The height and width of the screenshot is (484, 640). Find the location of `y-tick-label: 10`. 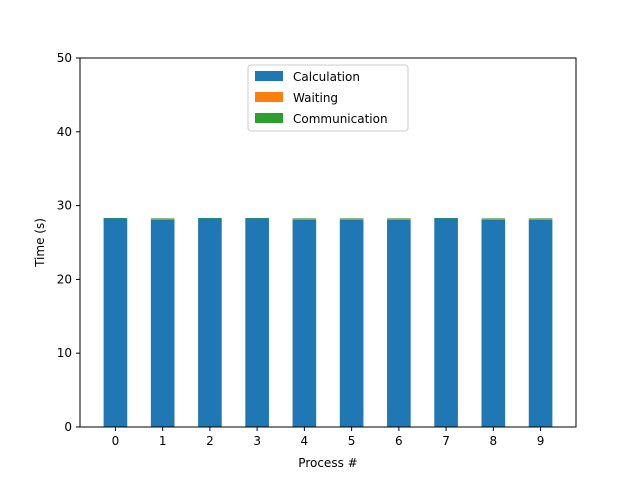

y-tick-label: 10 is located at coordinates (64, 353).